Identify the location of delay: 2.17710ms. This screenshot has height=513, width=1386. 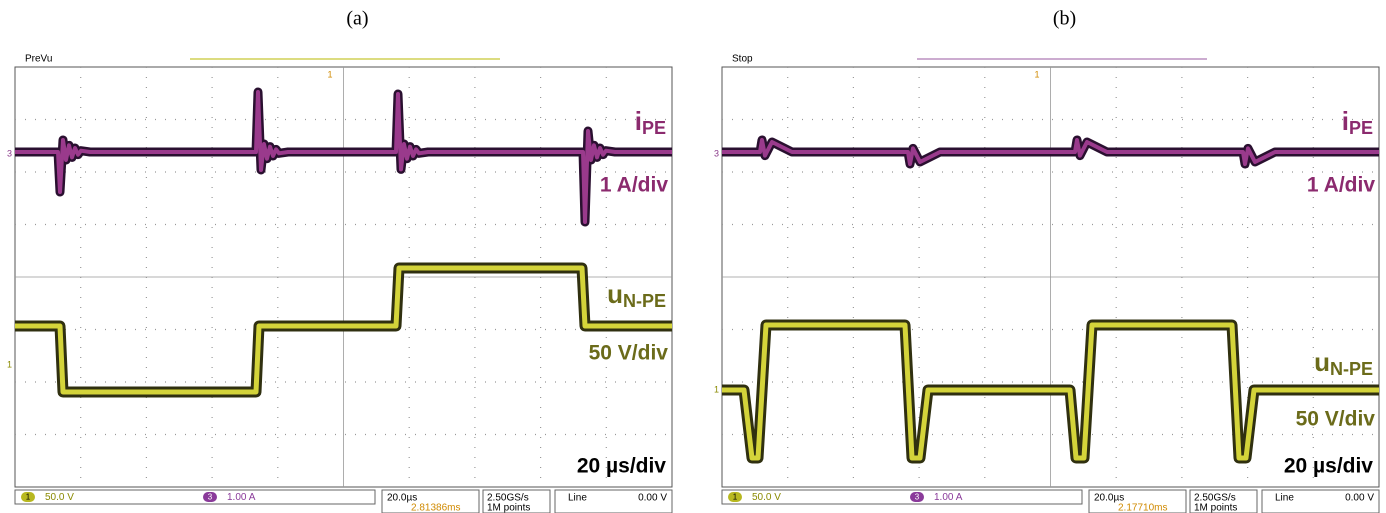
(1142, 508).